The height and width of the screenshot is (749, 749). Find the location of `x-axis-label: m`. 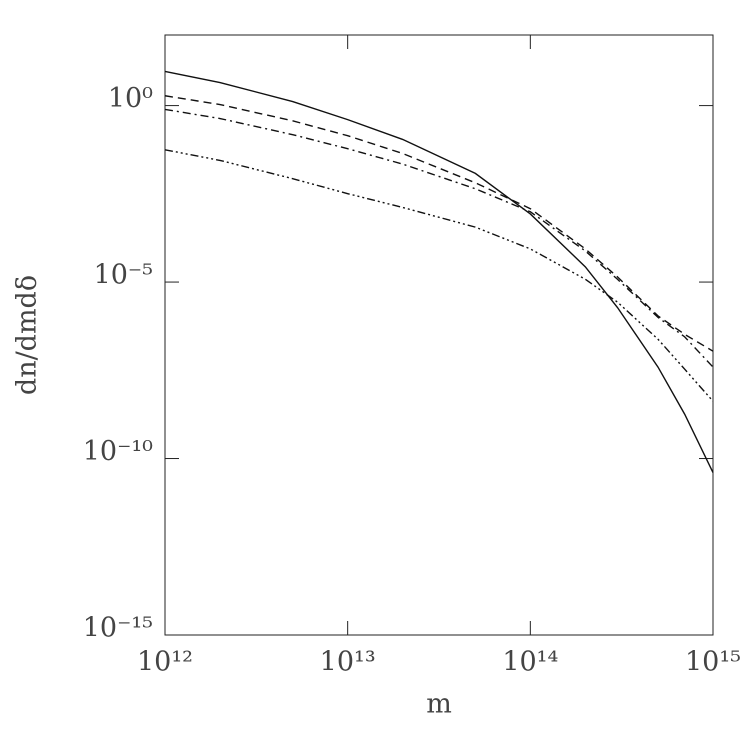

x-axis-label: m is located at coordinates (439, 704).